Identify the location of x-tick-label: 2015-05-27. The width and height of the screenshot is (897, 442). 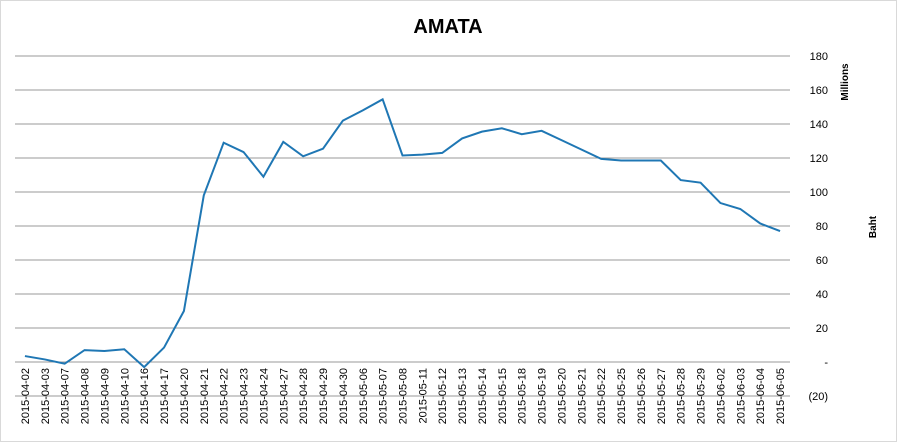
(662, 396).